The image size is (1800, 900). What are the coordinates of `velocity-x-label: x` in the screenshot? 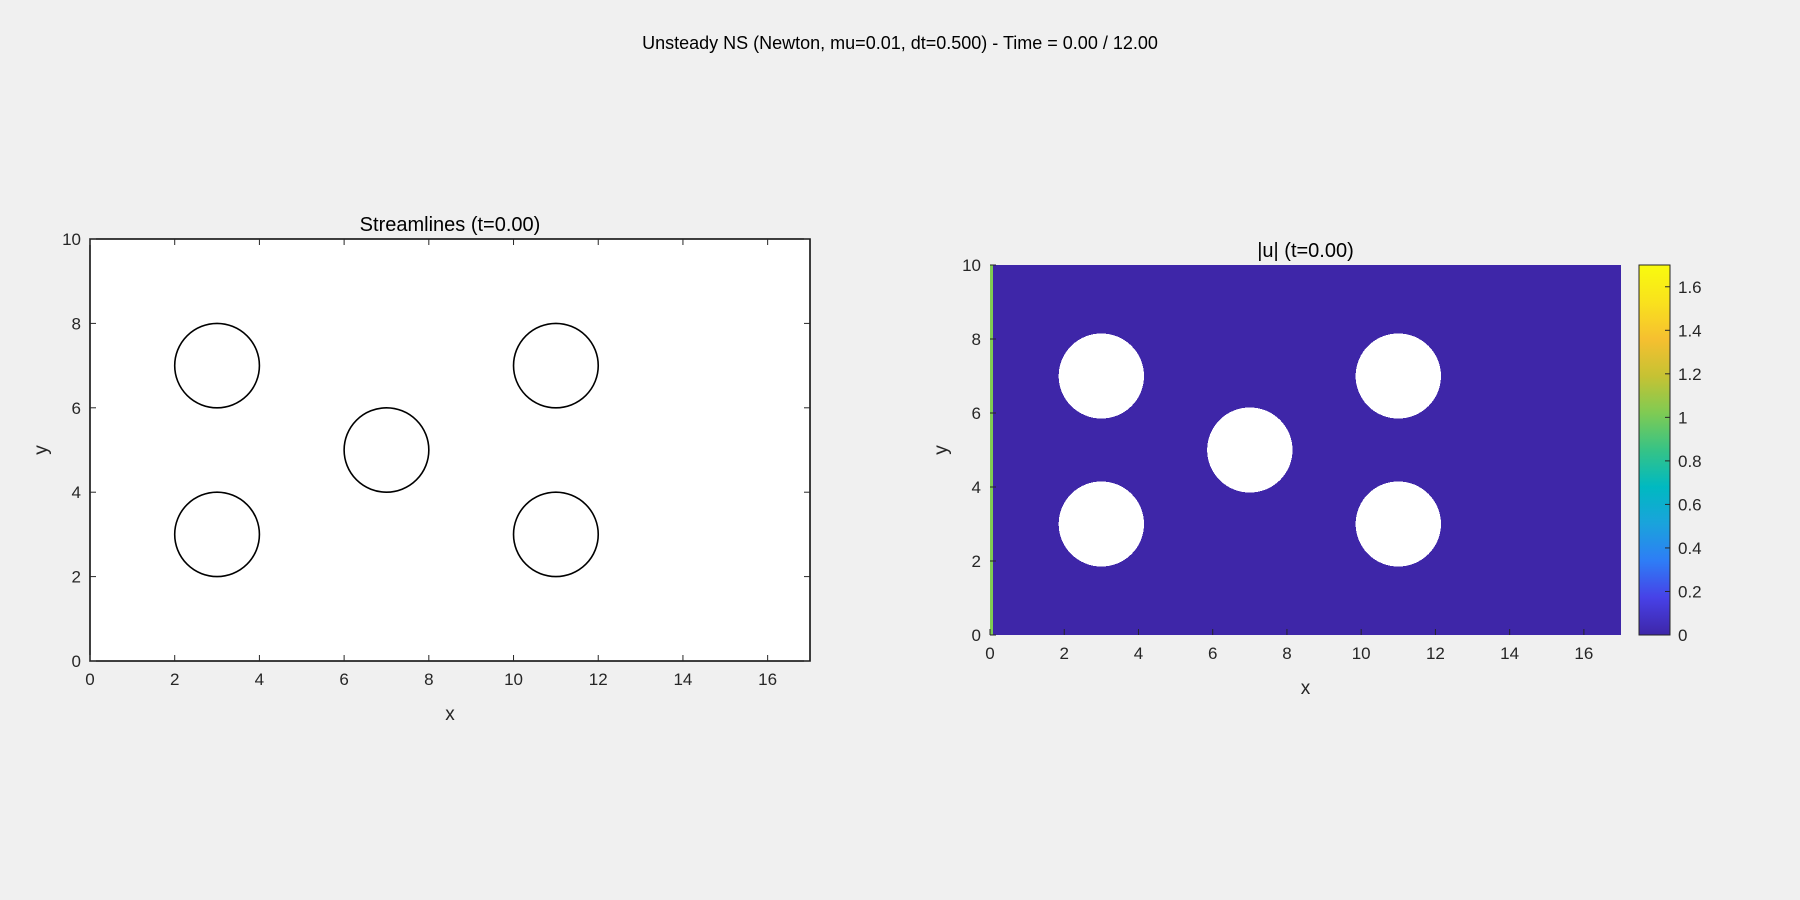 It's located at (1306, 688).